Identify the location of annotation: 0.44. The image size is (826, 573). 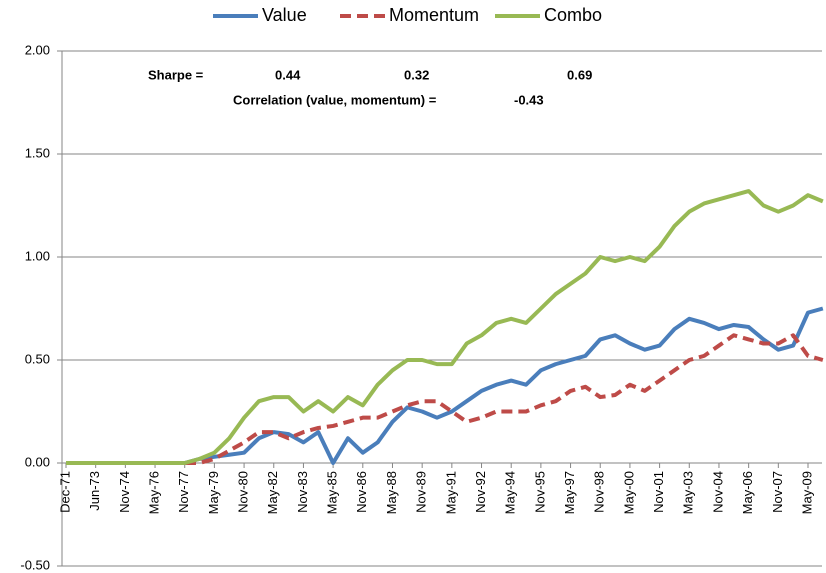
(288, 74).